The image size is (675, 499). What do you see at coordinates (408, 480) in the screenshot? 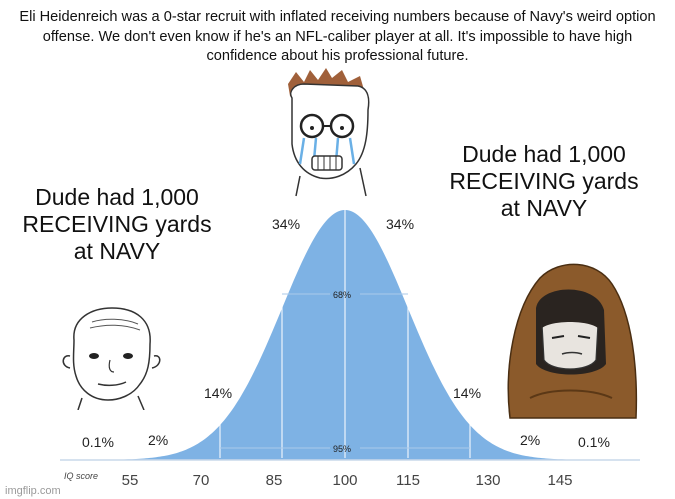
I see `axis-tick-115: 115` at bounding box center [408, 480].